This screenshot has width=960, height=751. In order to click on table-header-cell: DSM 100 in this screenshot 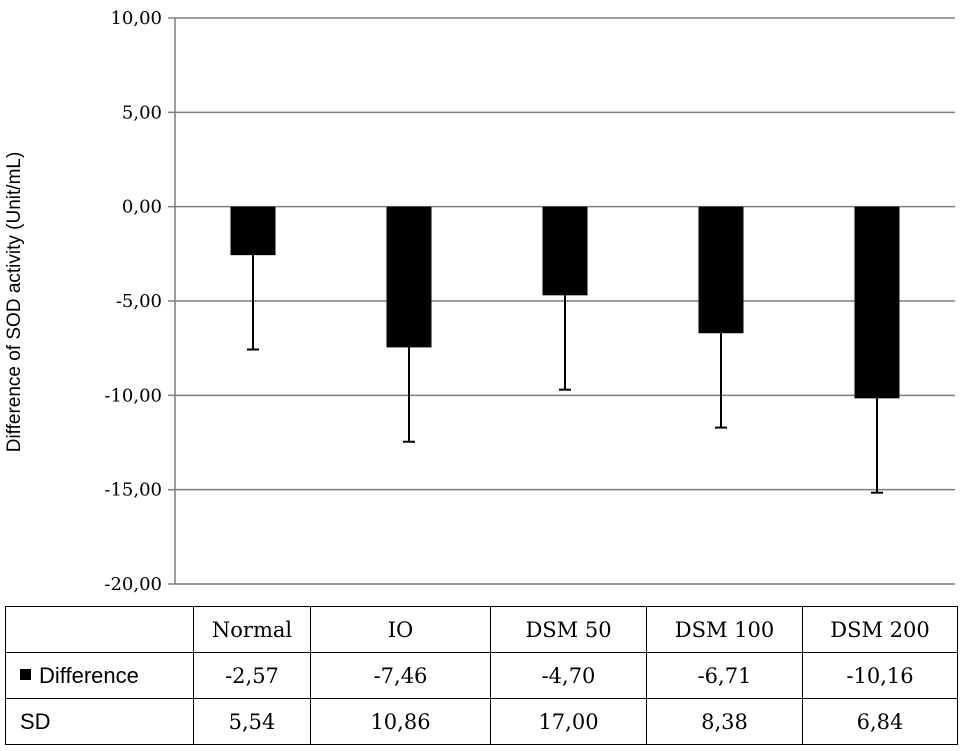, I will do `click(724, 629)`.